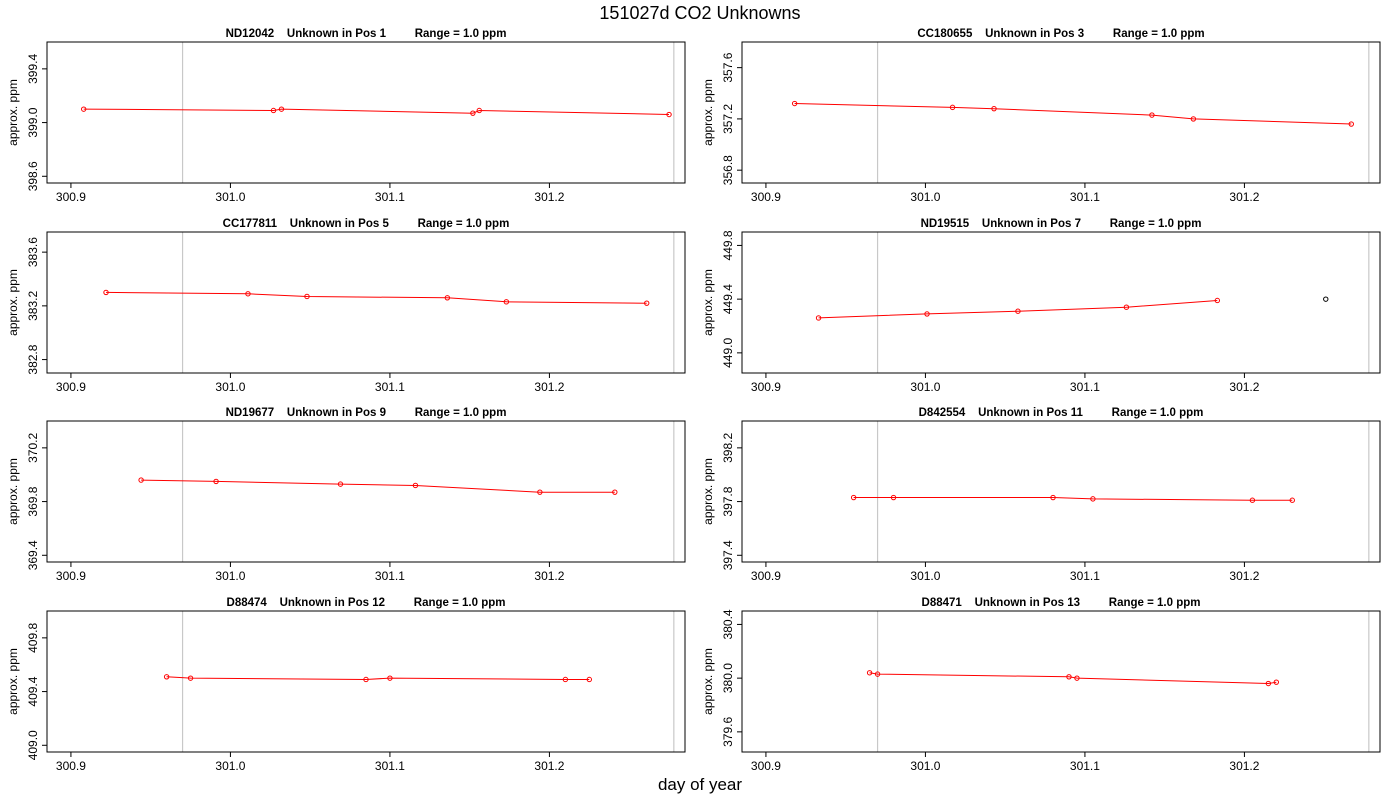  I want to click on y-tick-label: 398.6, so click(33, 176).